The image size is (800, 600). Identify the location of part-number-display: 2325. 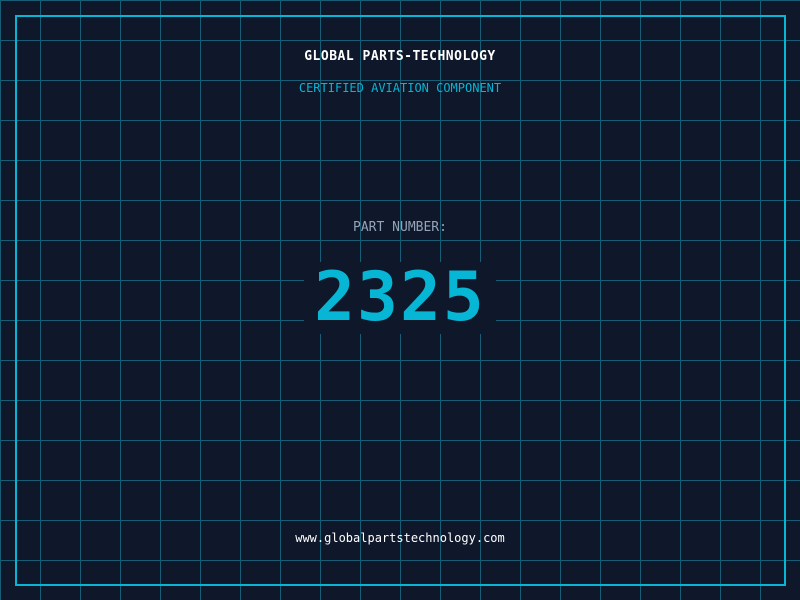
(400, 298).